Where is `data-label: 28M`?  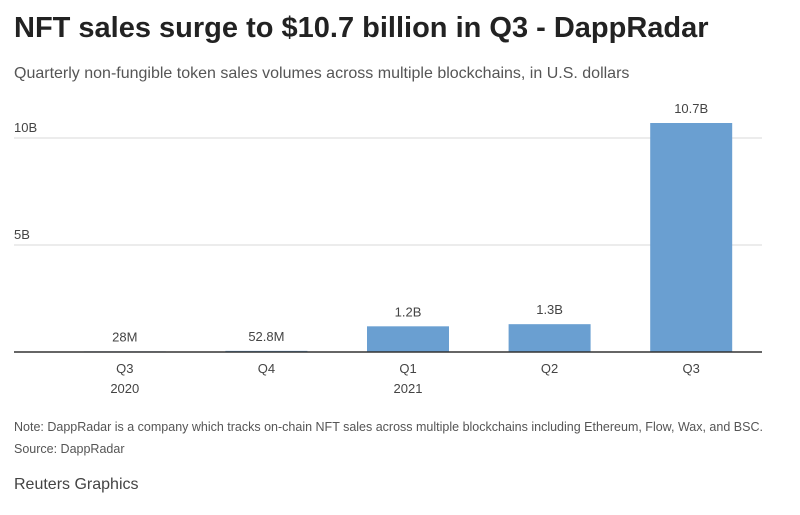
data-label: 28M is located at coordinates (124, 336).